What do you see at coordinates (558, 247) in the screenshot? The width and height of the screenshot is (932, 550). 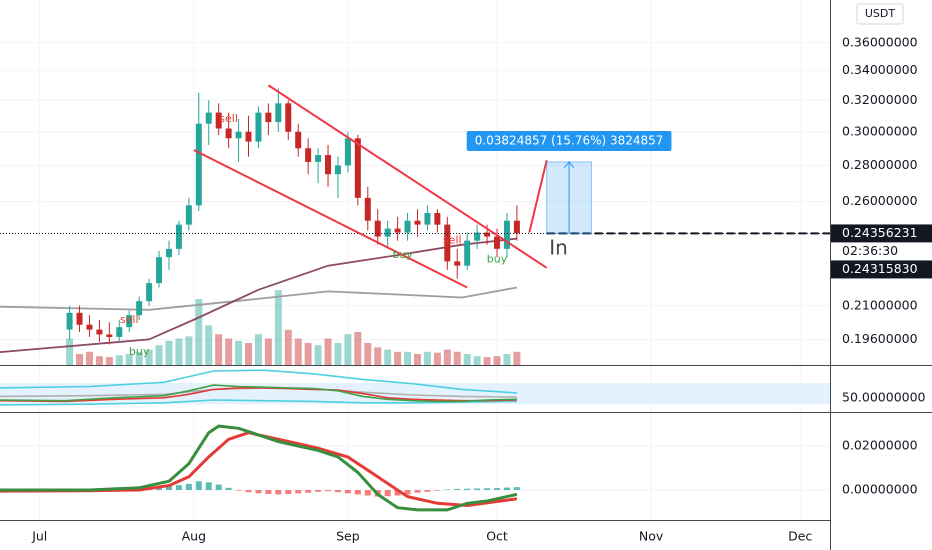 I see `note-label: In` at bounding box center [558, 247].